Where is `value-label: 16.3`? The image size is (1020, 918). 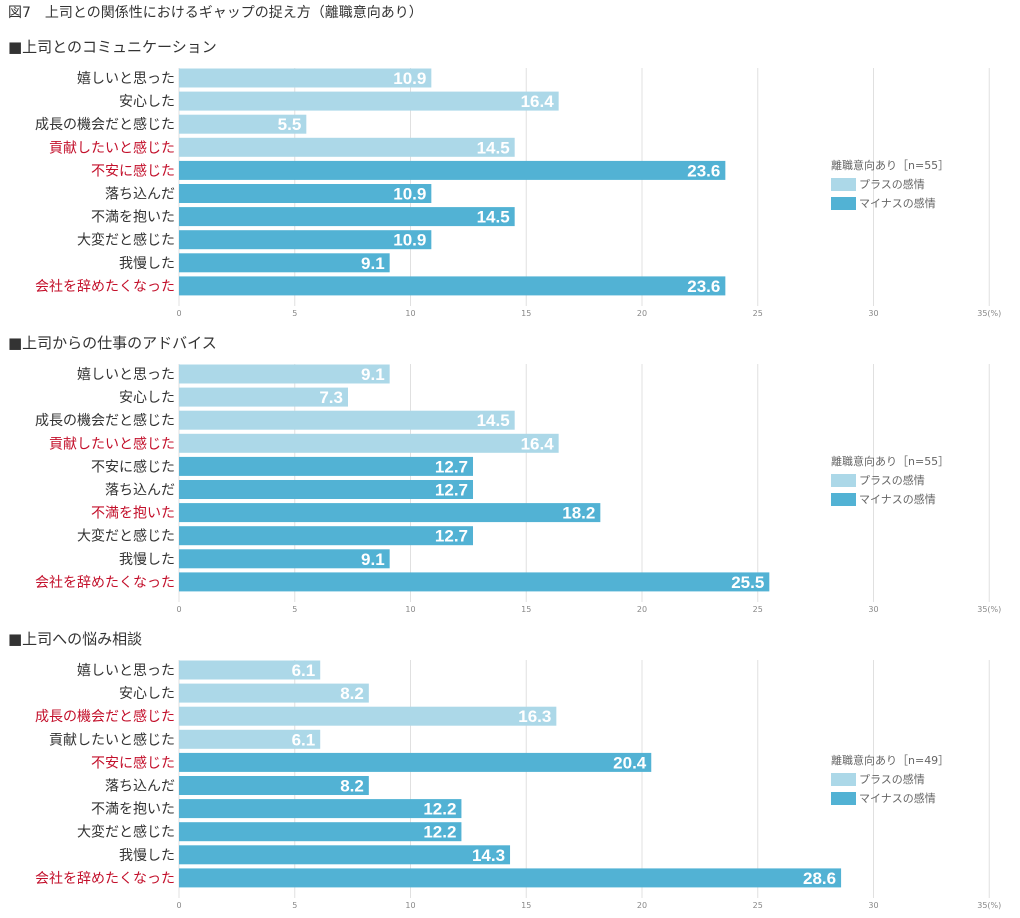
value-label: 16.3 is located at coordinates (534, 716).